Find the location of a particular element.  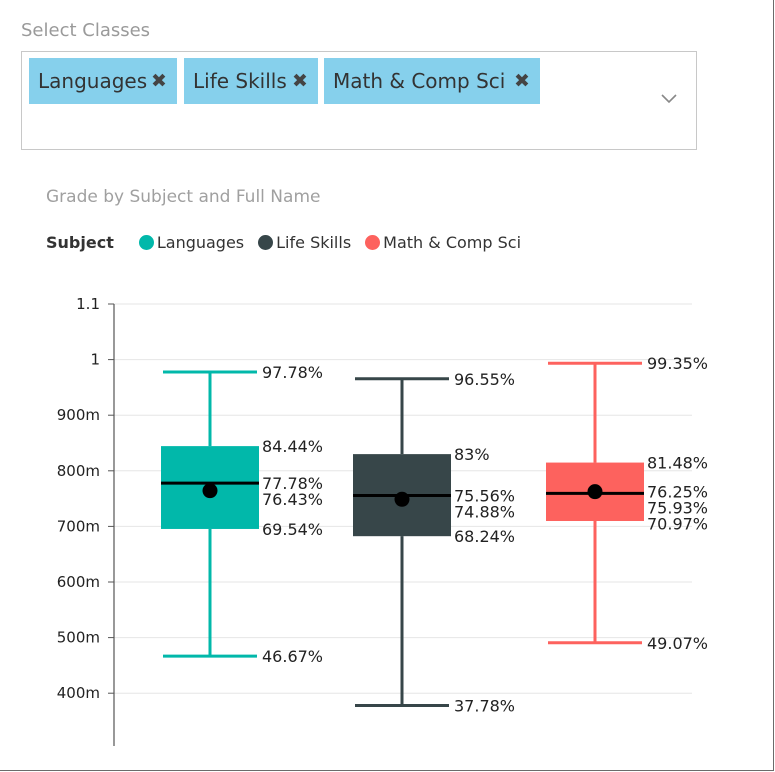

chart-title: Grade by Subject and Full Name is located at coordinates (183, 197).